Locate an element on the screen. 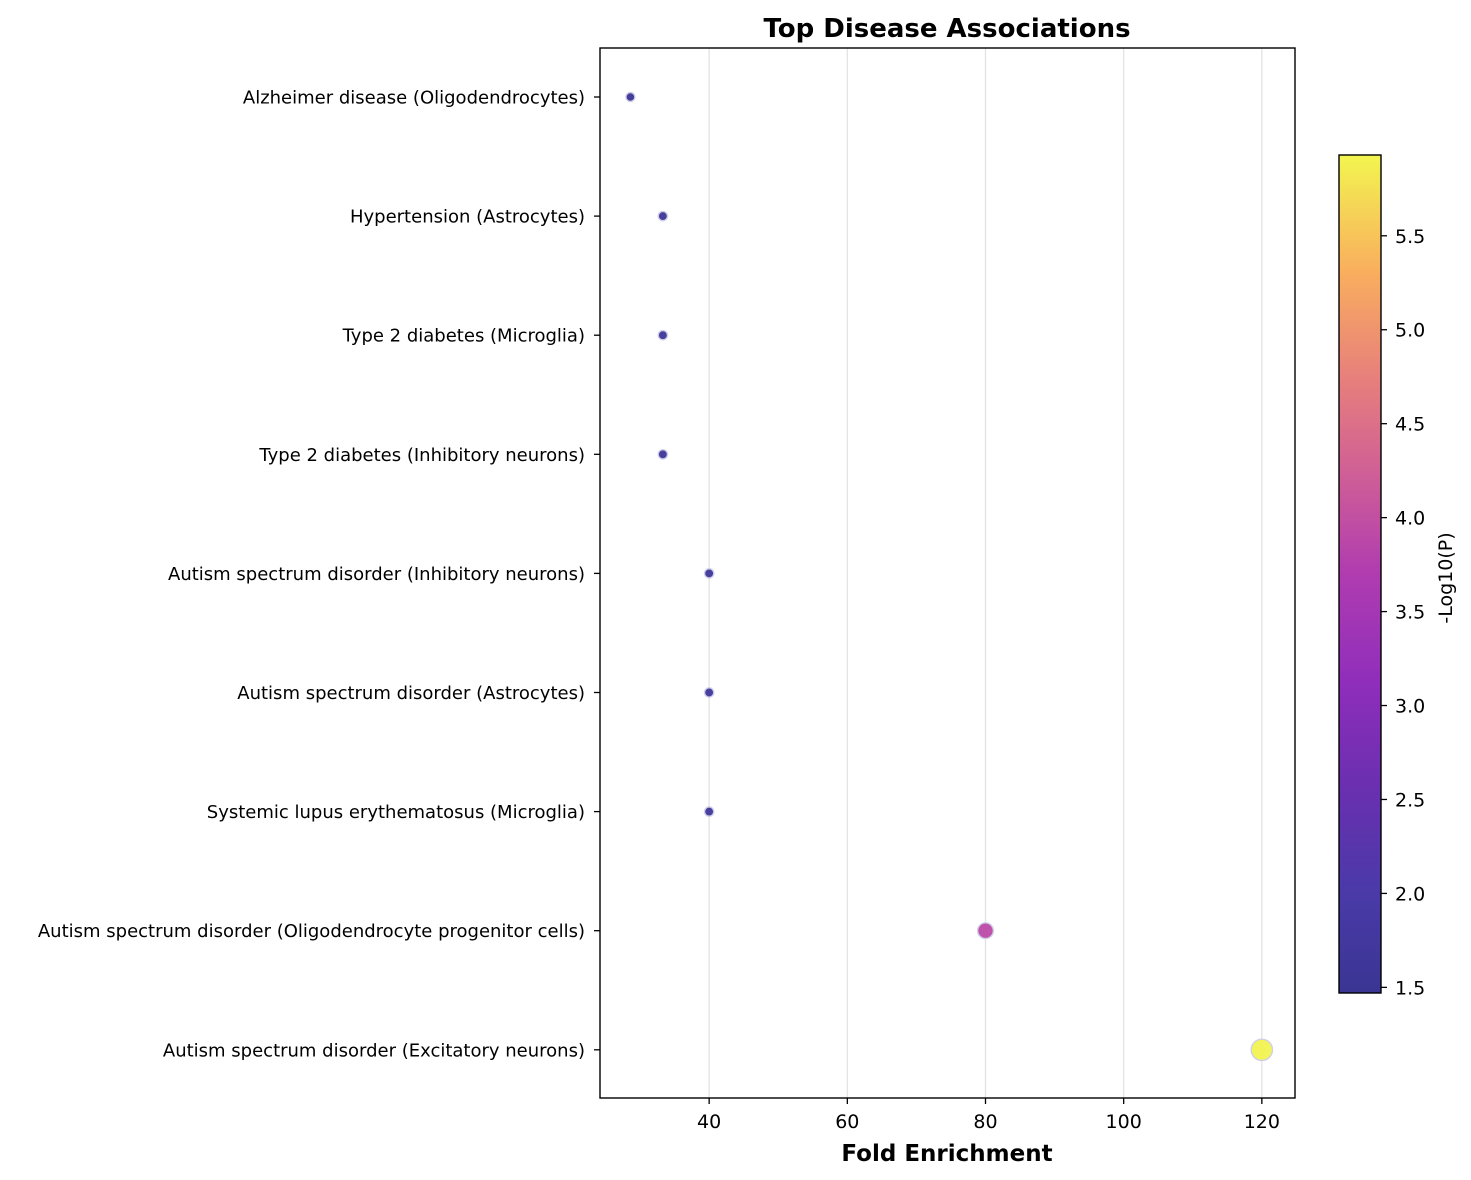  colorbar-tick-label: 2.0 is located at coordinates (1410, 894).